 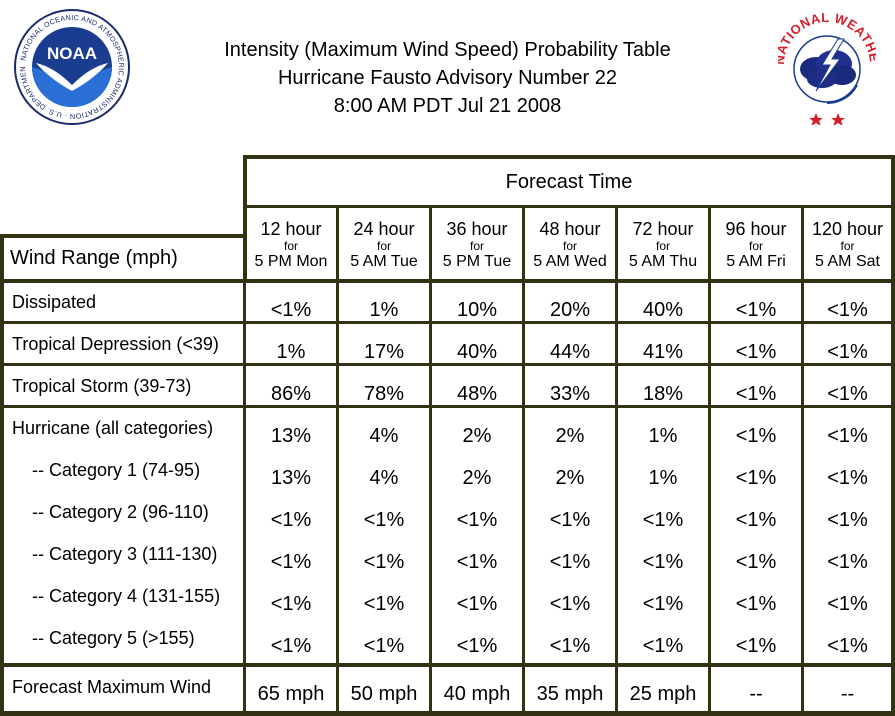 I want to click on column-header-when: 5 PM Tue, so click(x=477, y=261).